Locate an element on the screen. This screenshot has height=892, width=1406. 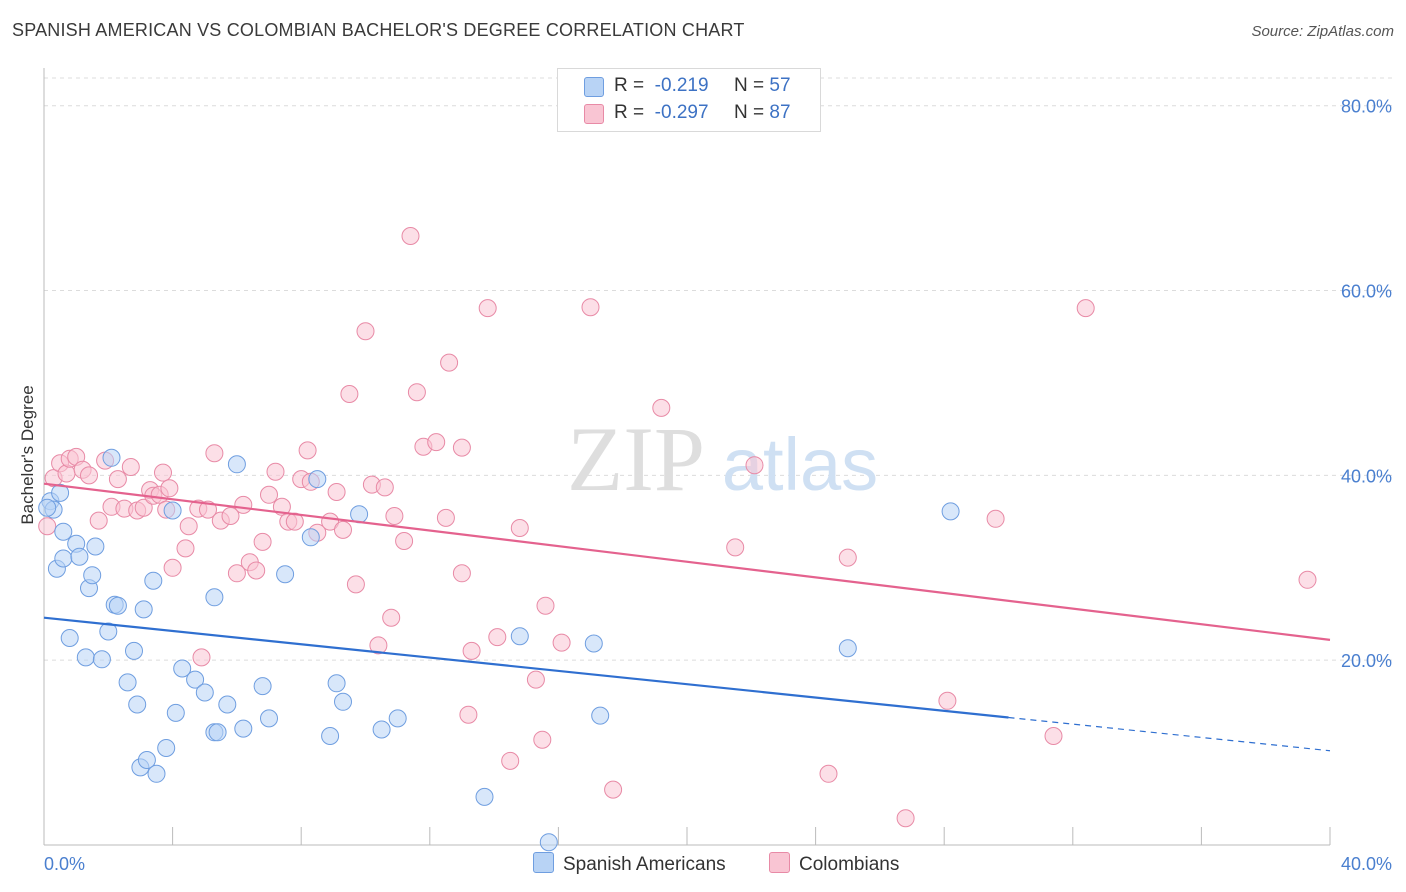
source-label: Source: ZipAtlas.com is located at coordinates (1322, 31).